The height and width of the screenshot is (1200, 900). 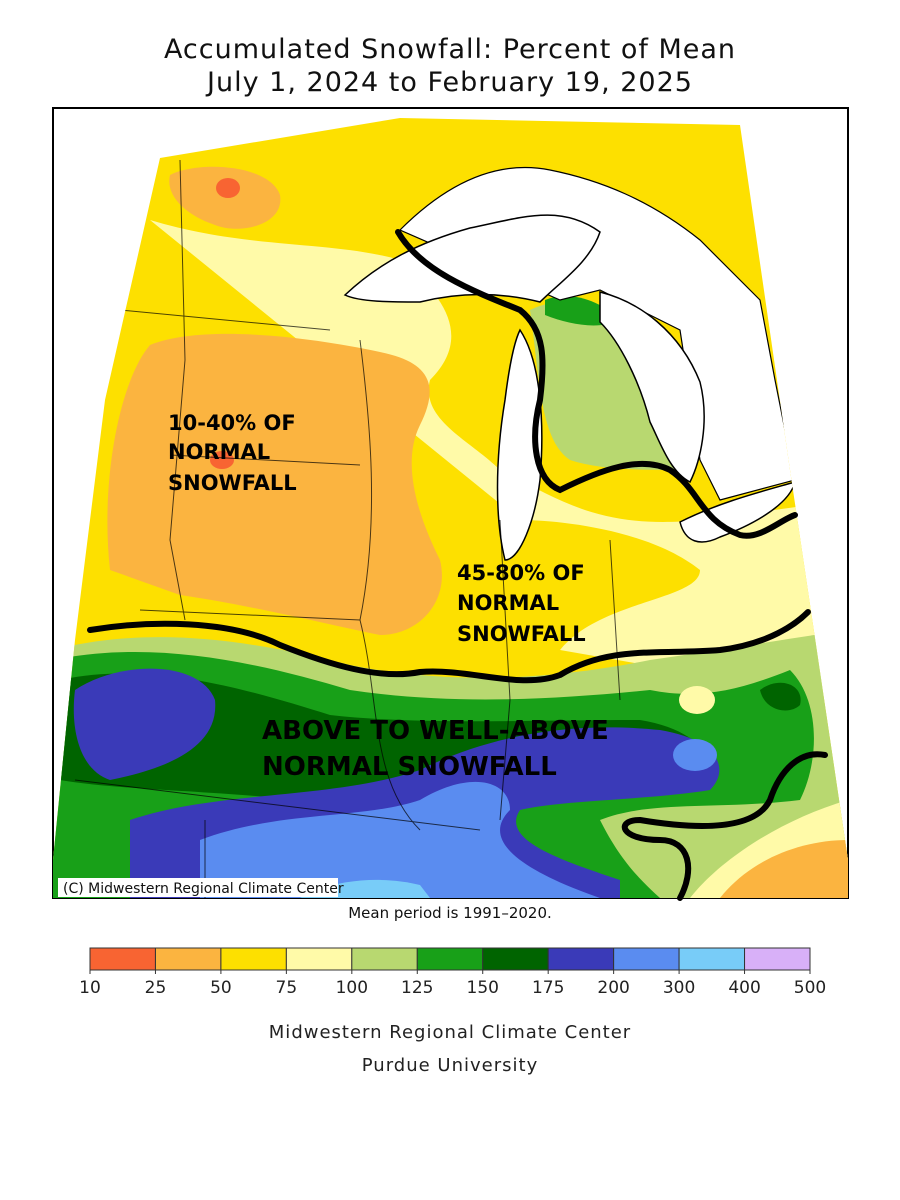 What do you see at coordinates (652, 387) in the screenshot?
I see `lake-huron` at bounding box center [652, 387].